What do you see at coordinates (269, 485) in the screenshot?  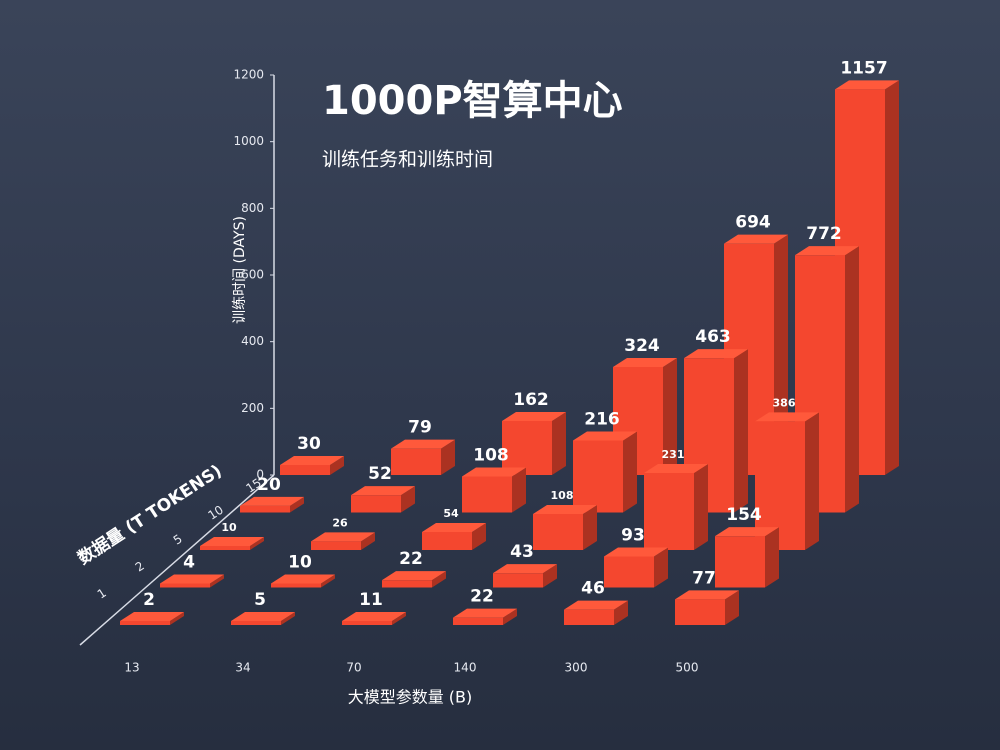 I see `value-label: 20` at bounding box center [269, 485].